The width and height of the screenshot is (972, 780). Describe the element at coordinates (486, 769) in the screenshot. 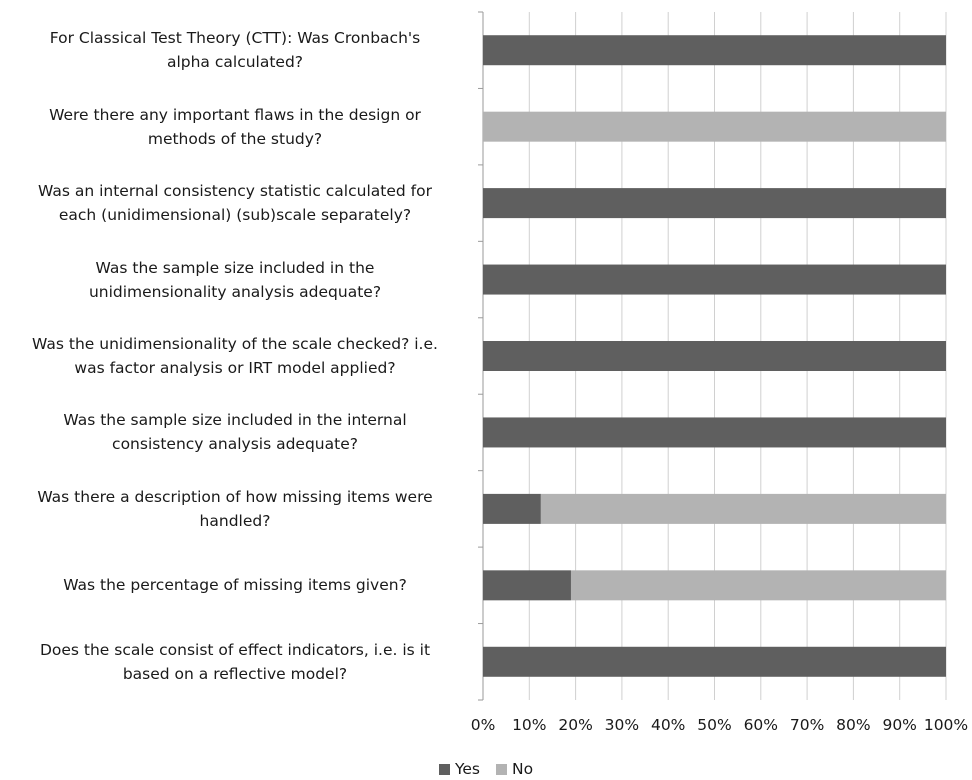

I see `legend: Yes No` at that location.